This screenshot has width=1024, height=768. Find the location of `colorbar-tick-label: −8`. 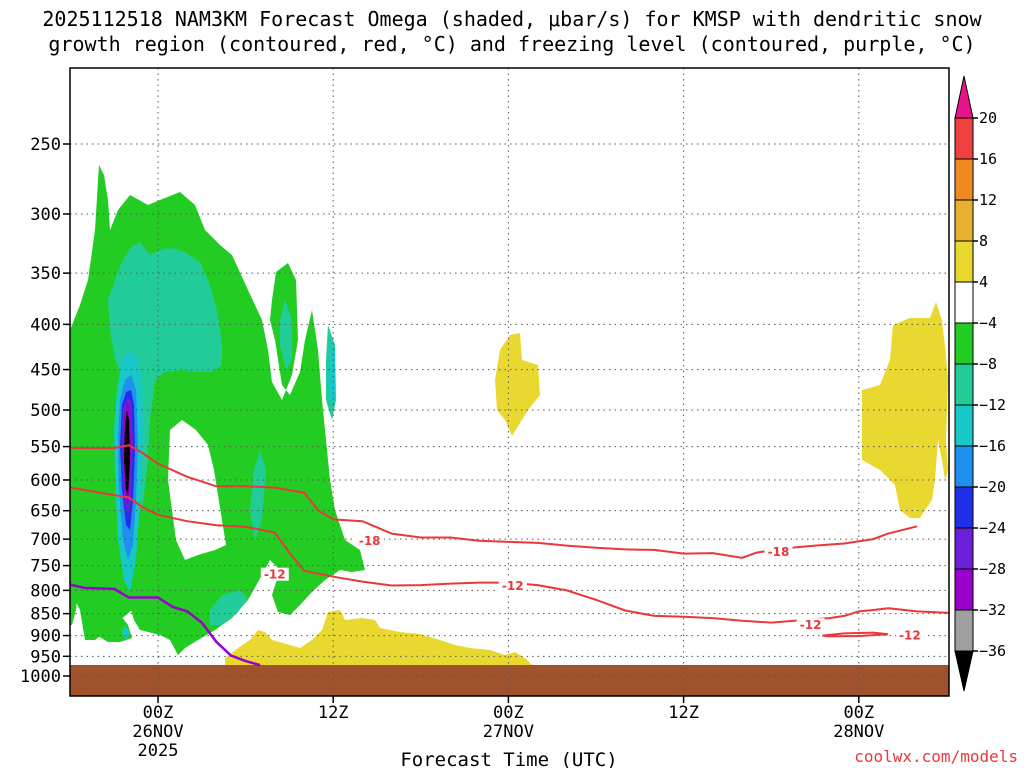

colorbar-tick-label: −8 is located at coordinates (988, 364).